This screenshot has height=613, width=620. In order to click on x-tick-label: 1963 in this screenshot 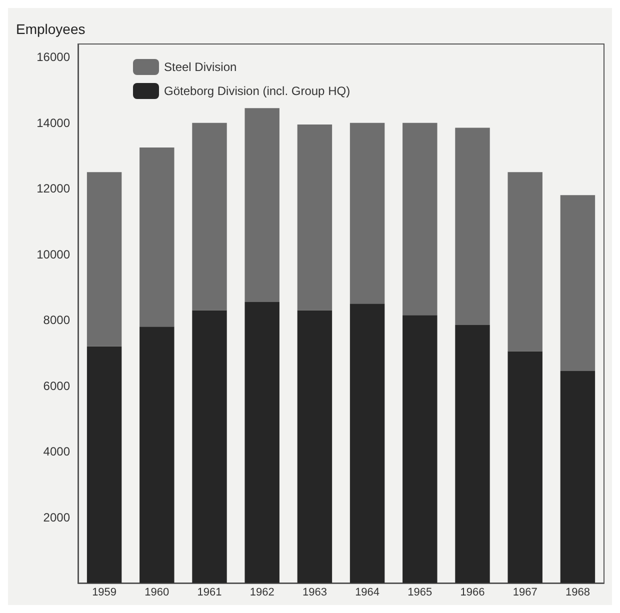, I will do `click(314, 592)`.